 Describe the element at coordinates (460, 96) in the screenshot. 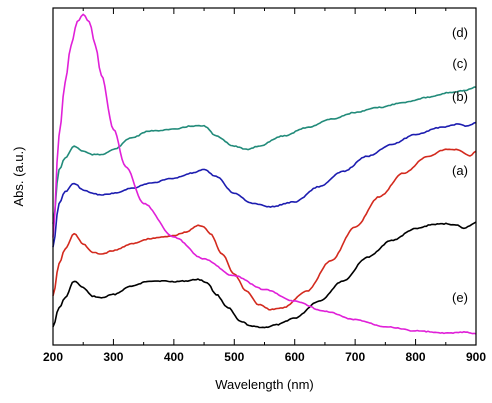

I see `series-label-b: (b)` at that location.